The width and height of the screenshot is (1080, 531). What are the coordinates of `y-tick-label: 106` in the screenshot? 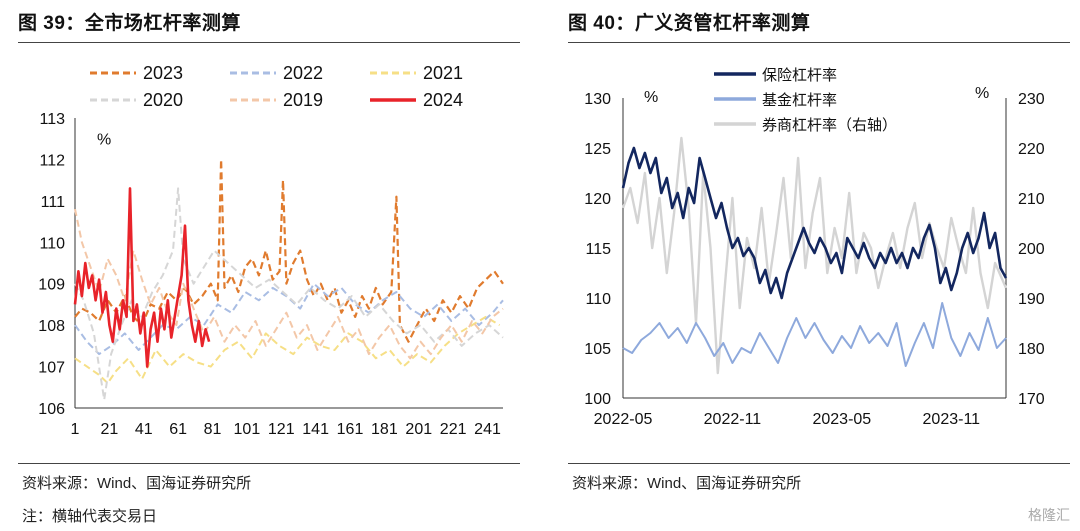 It's located at (51, 409).